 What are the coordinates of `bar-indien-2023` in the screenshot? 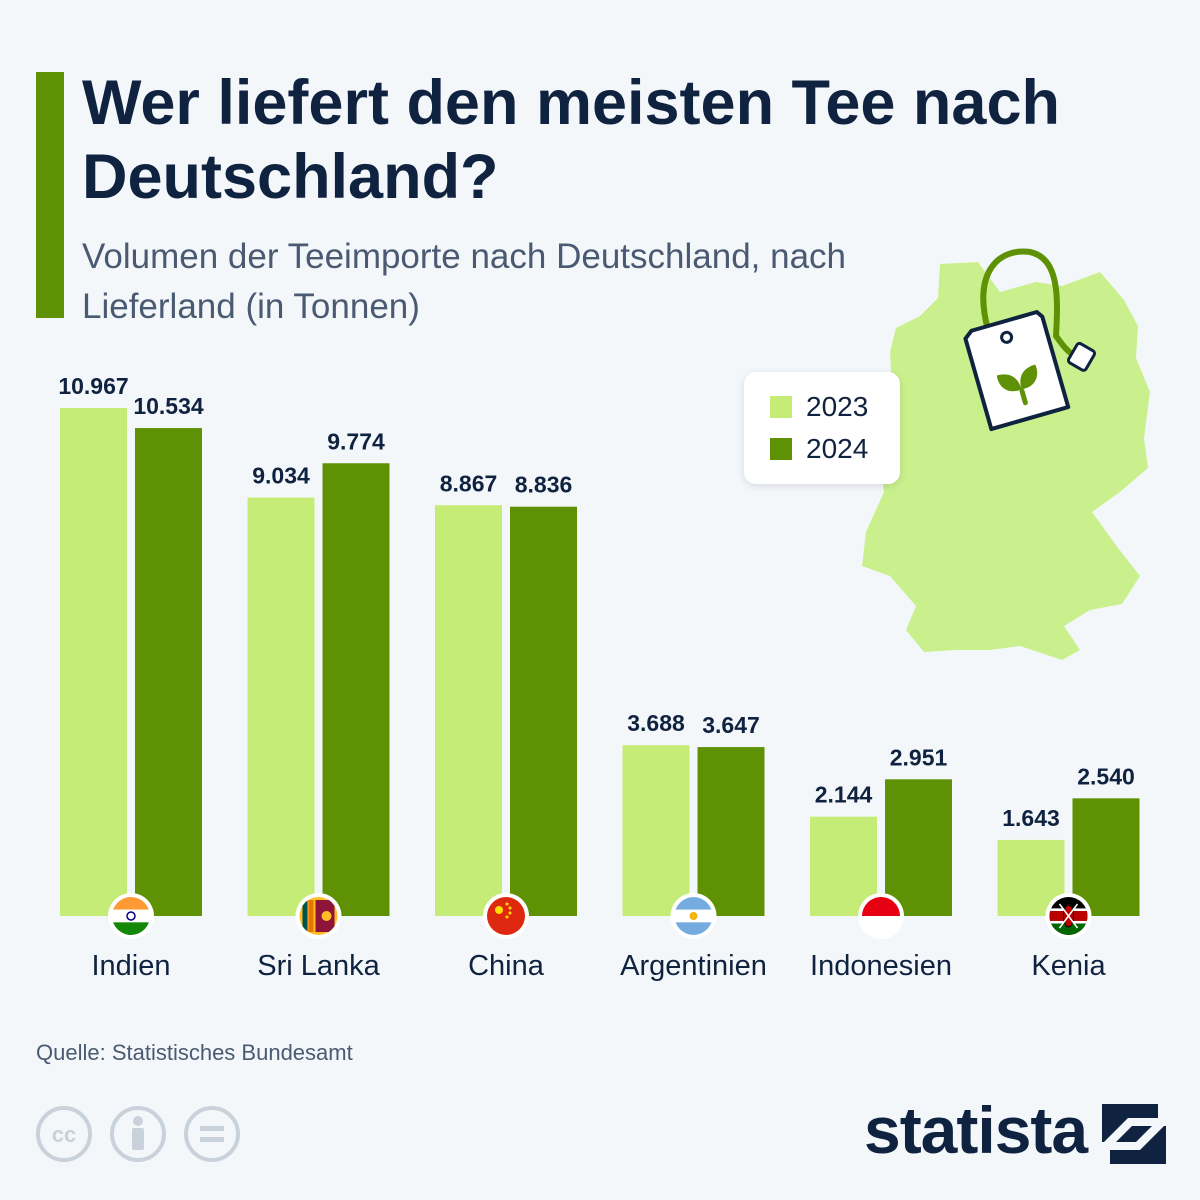 It's located at (93, 662).